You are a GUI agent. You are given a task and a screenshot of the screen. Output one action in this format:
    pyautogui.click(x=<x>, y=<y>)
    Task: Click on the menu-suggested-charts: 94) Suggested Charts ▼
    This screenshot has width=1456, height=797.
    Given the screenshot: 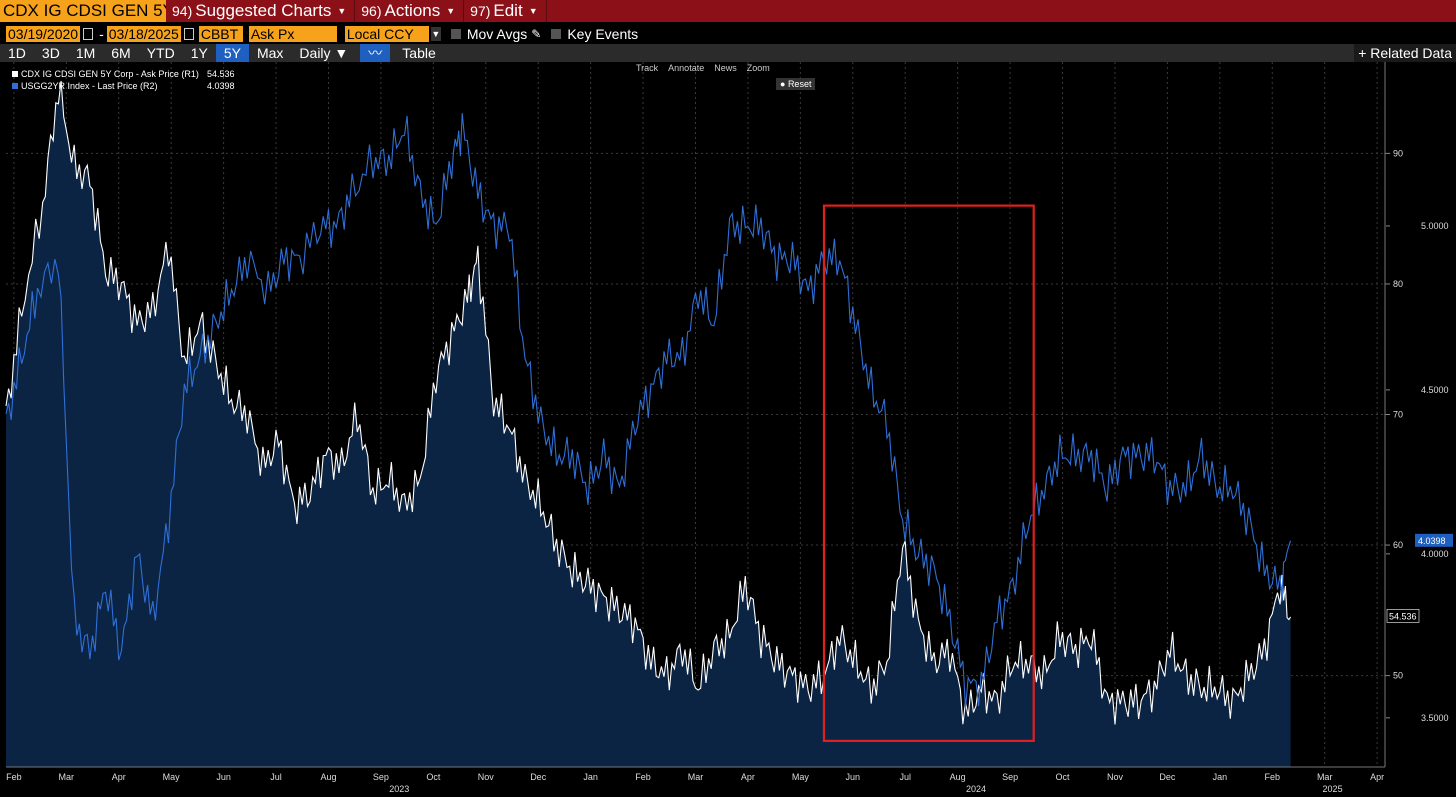 What is the action you would take?
    pyautogui.click(x=264, y=11)
    